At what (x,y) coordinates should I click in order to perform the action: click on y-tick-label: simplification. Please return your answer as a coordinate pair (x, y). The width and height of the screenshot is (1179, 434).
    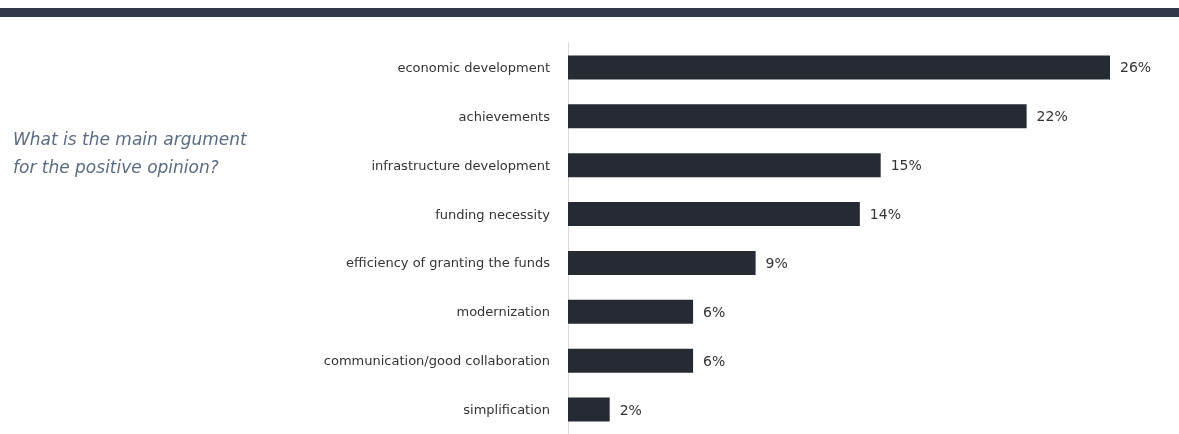
    Looking at the image, I should click on (506, 410).